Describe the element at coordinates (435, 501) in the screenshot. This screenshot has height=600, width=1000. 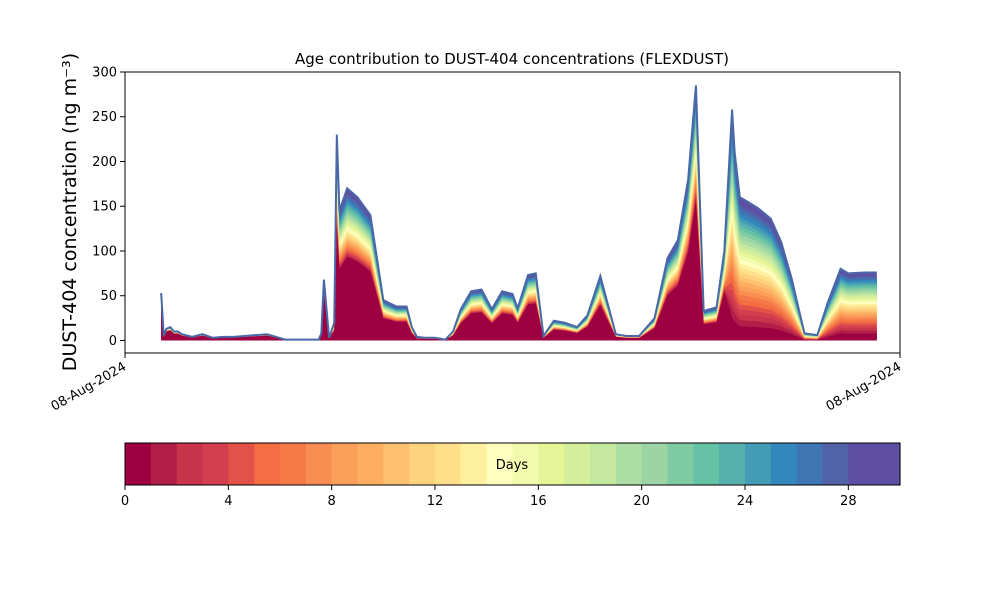
I see `colorbar-tick-label: 12` at that location.